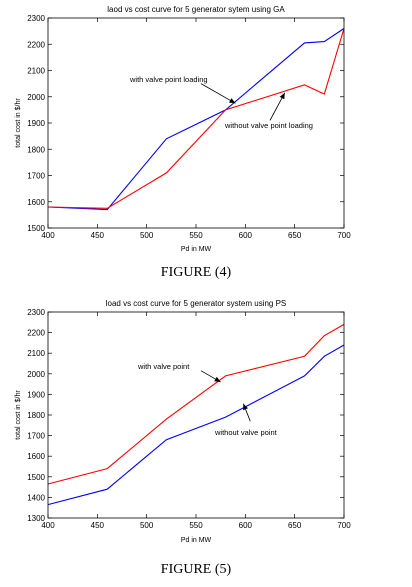 This screenshot has height=587, width=412. Describe the element at coordinates (163, 366) in the screenshot. I see `annotation-label: with valve point` at that location.